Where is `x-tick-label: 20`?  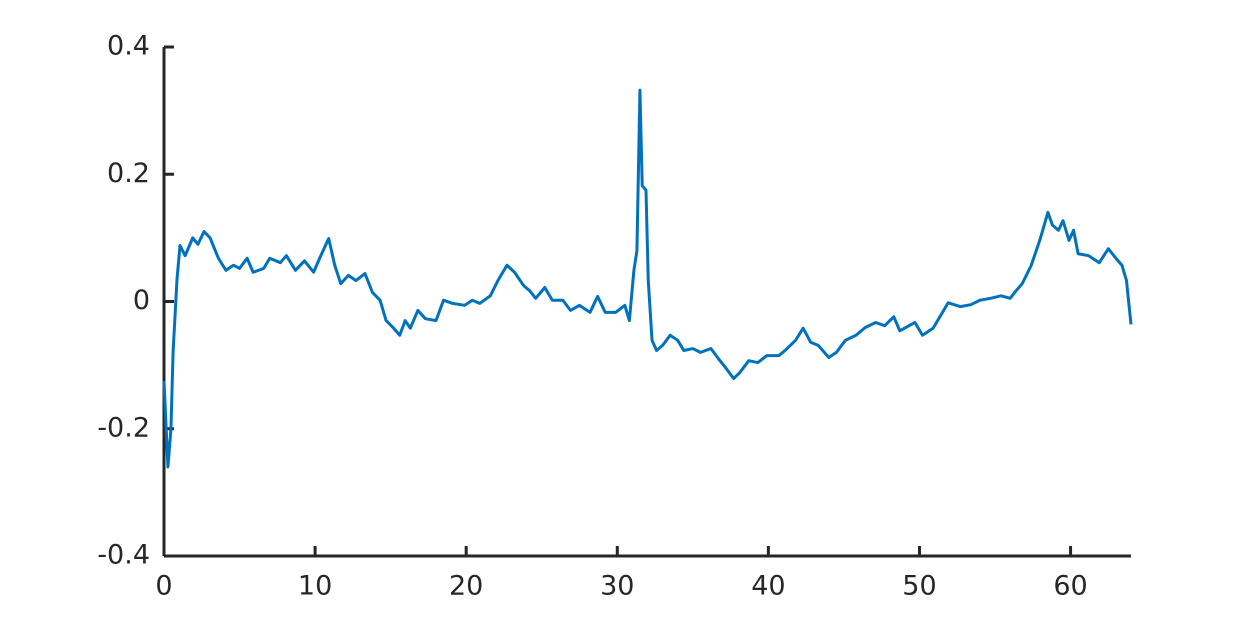
x-tick-label: 20 is located at coordinates (466, 586).